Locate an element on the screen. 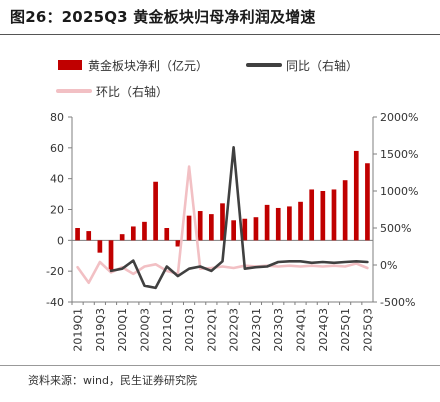  left-tick-label: 0 is located at coordinates (60, 240).